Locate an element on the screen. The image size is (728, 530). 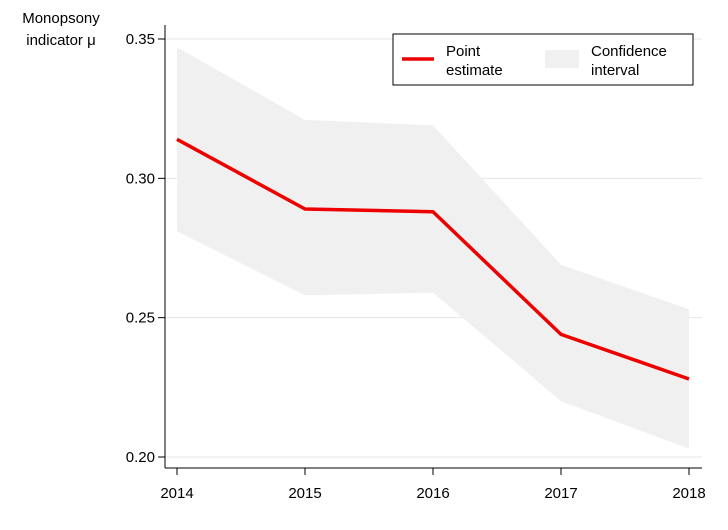
legend-point-label-line2: estimate is located at coordinates (474, 70).